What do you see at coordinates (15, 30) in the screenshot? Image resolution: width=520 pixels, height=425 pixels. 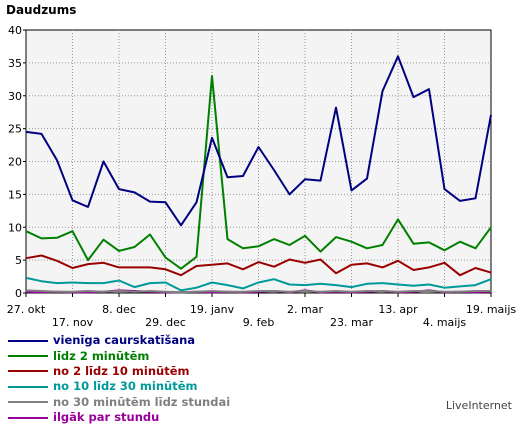 I see `y-tick-label: 40` at bounding box center [15, 30].